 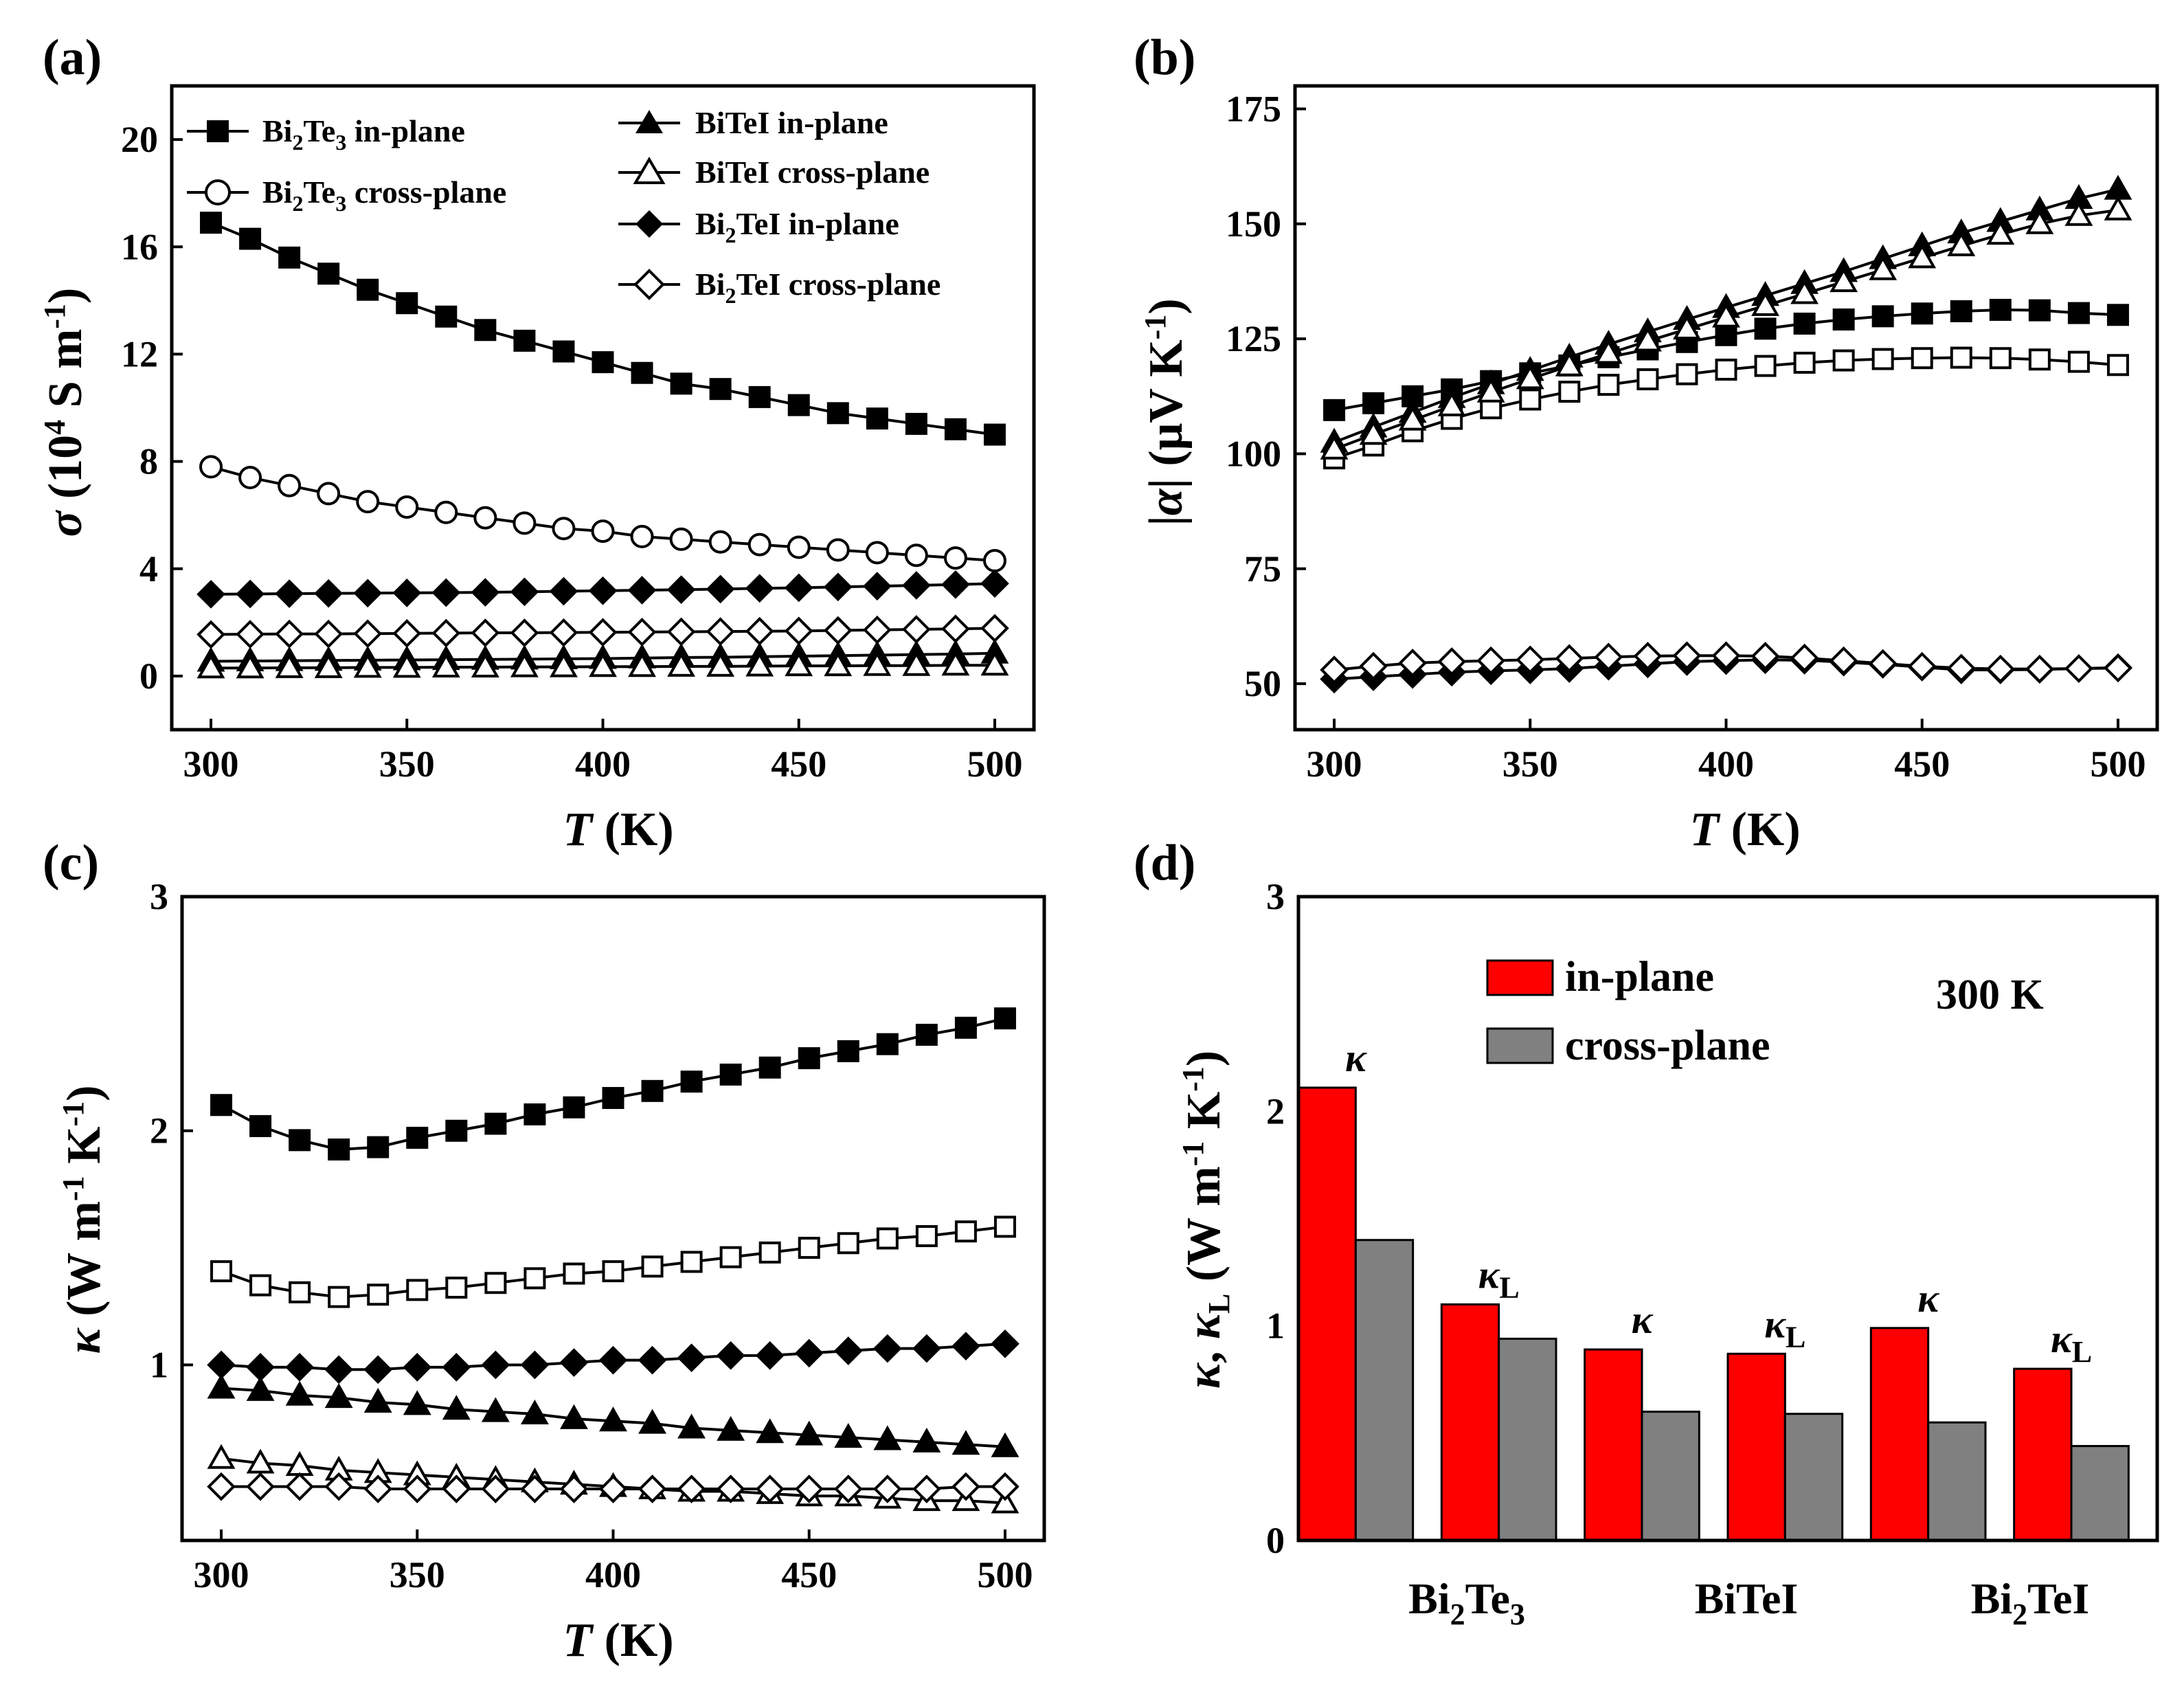 I want to click on panel-b-ylabel: |α| (μV K-1), so click(x=1165, y=412).